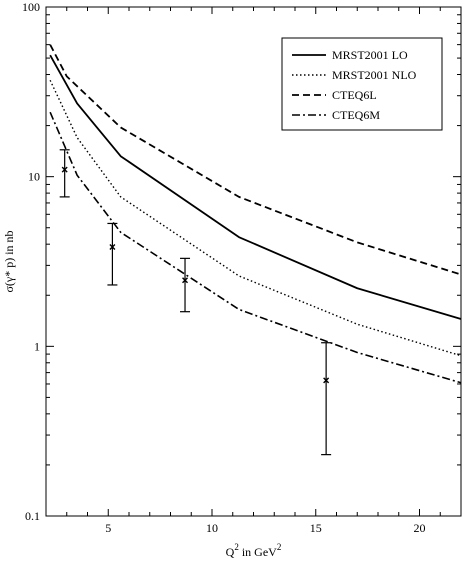 This screenshot has height=572, width=463. What do you see at coordinates (354, 95) in the screenshot?
I see `legend-label: CTEQ6L` at bounding box center [354, 95].